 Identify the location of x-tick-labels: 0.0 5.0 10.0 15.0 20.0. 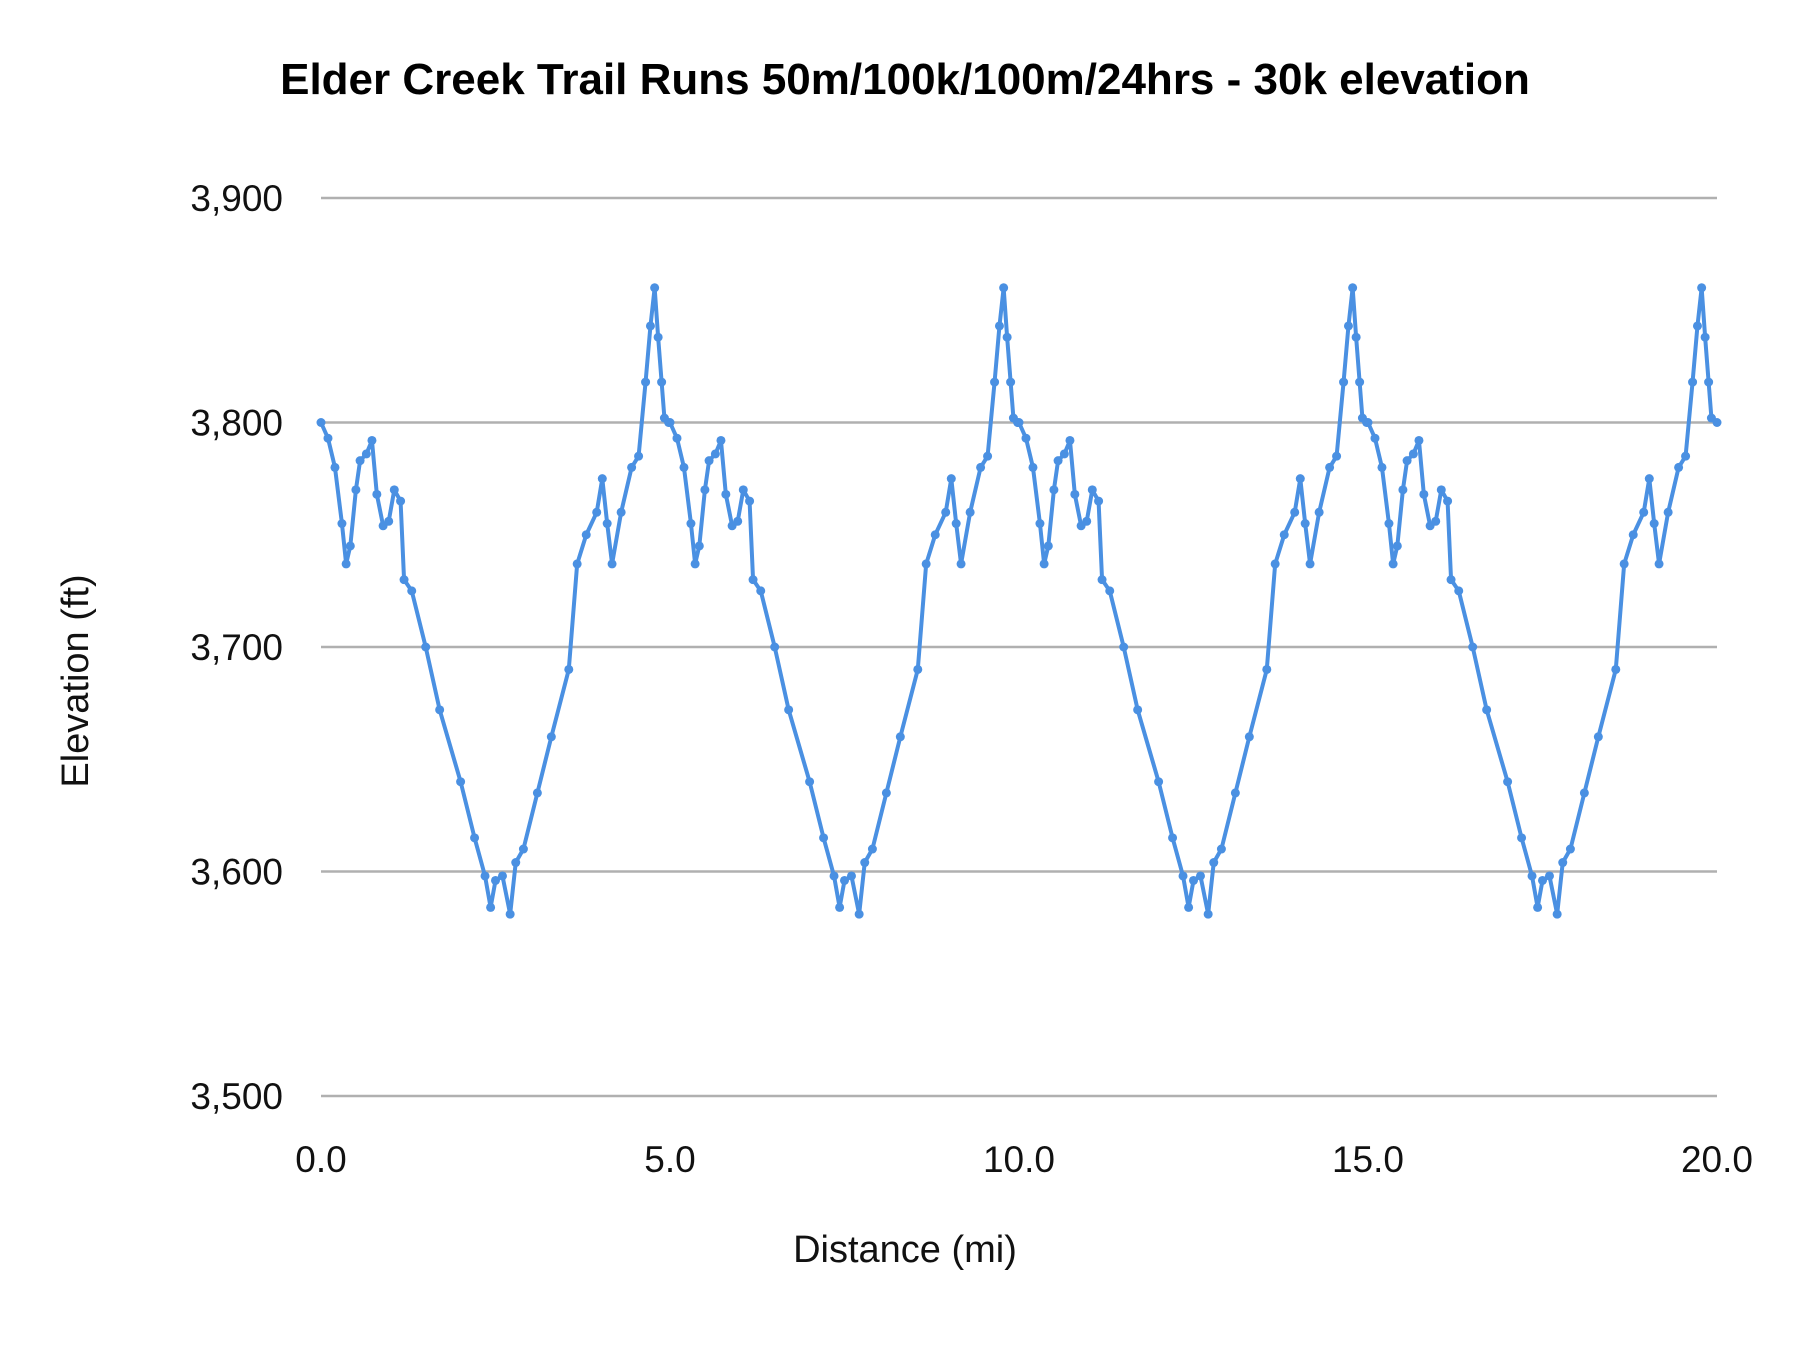
(1024, 1159).